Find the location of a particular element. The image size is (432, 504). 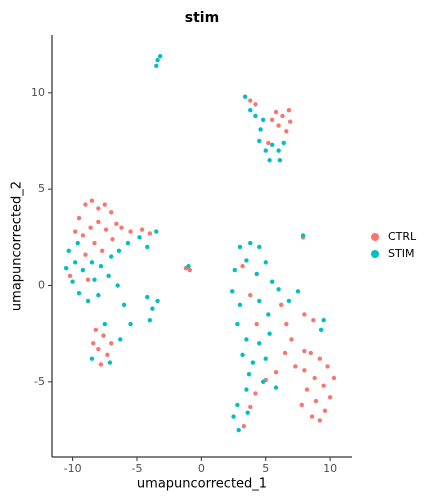

x-tick-label: -10 is located at coordinates (73, 468).